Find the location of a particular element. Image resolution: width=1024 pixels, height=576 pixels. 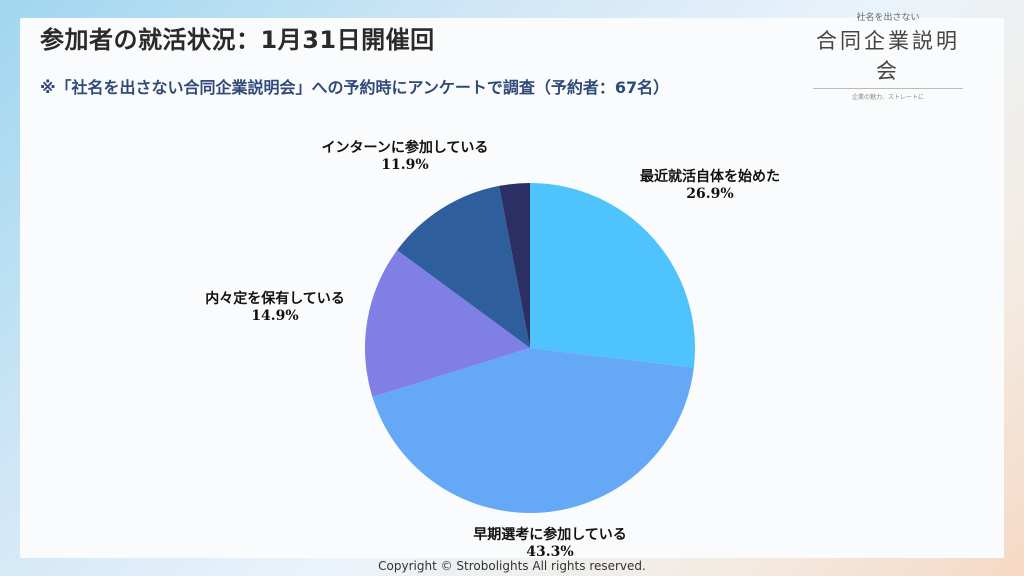

slice-name: 最近就活自体を始めた is located at coordinates (710, 177).